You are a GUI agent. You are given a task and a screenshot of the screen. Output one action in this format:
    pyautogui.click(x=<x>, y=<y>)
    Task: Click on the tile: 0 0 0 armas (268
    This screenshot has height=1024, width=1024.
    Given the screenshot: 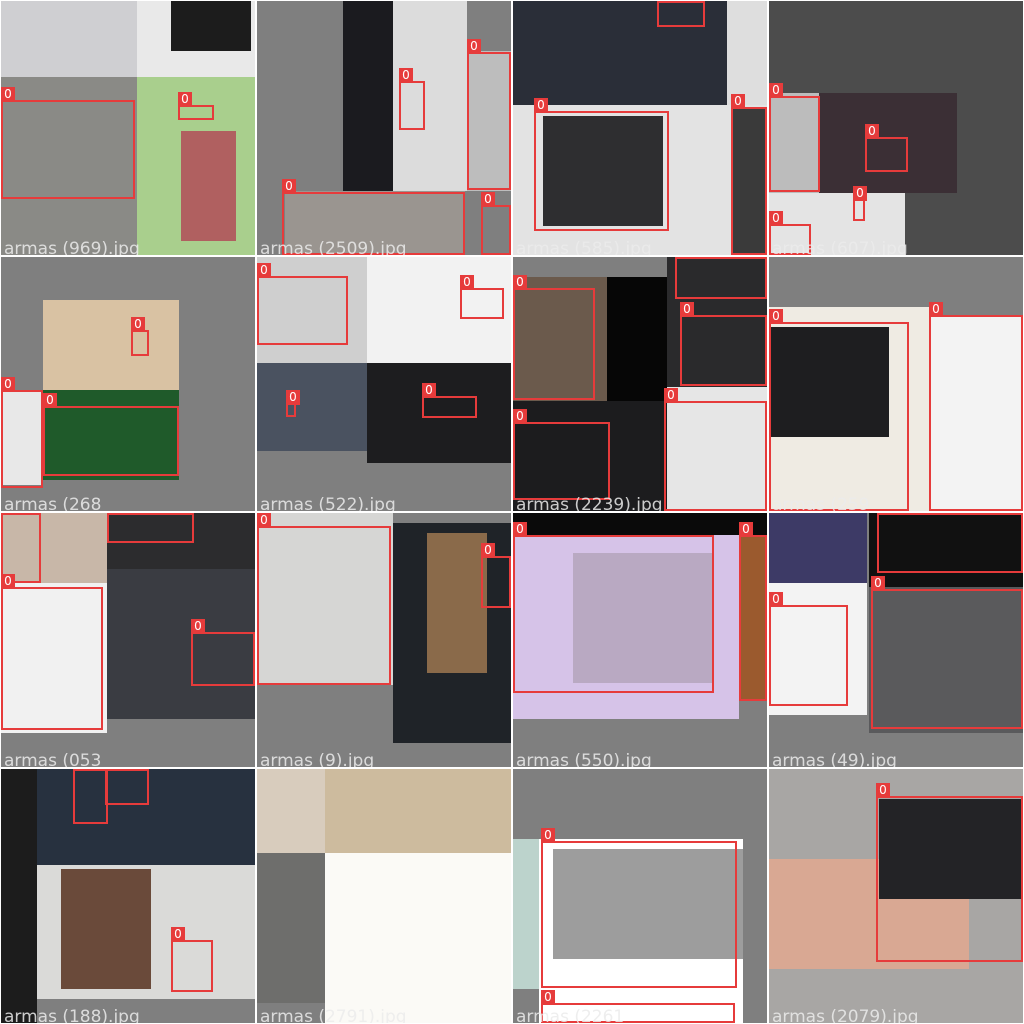 What is the action you would take?
    pyautogui.click(x=128, y=384)
    